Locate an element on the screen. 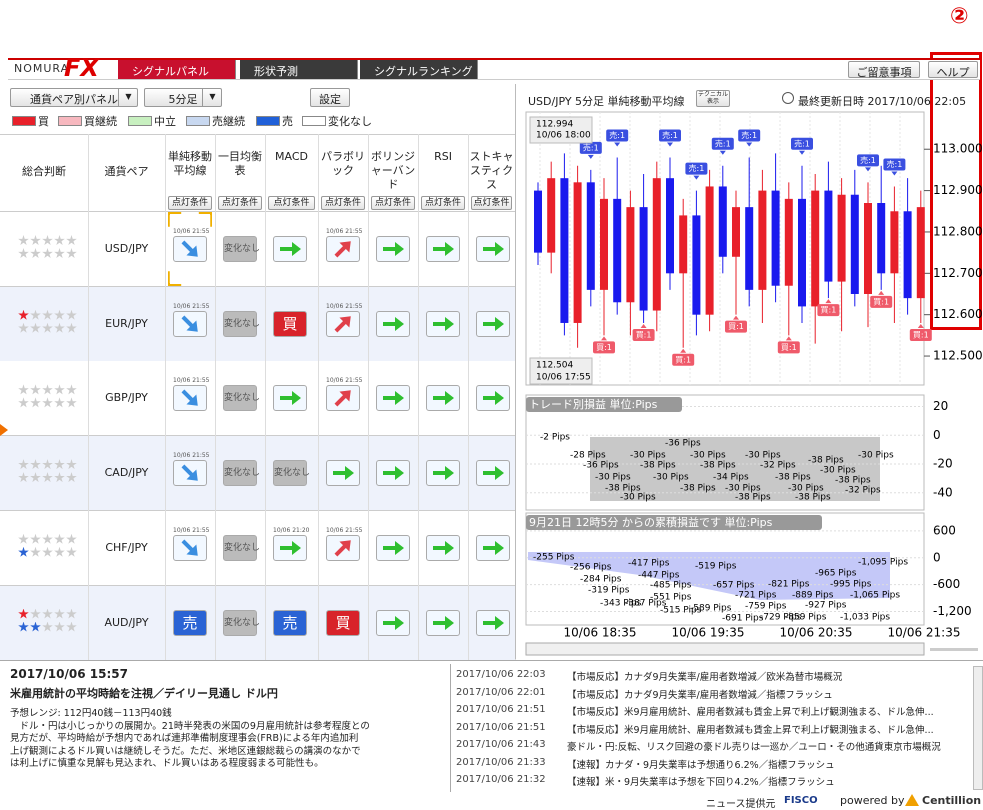 This screenshot has width=983, height=810. zoom-slider is located at coordinates (954, 649).